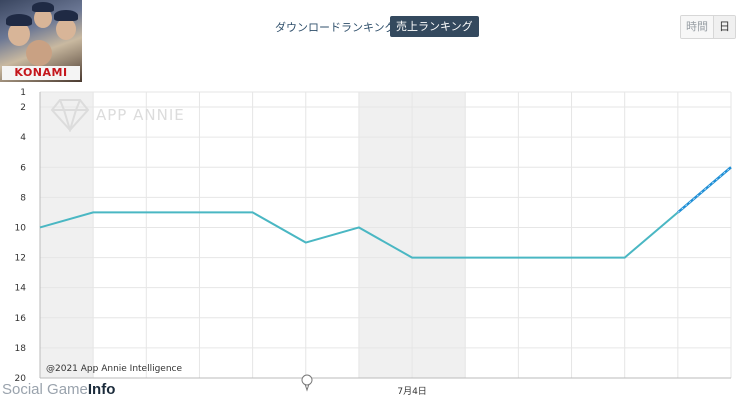 The width and height of the screenshot is (747, 405). What do you see at coordinates (434, 26) in the screenshot?
I see `tab-sales-ranking: 売上ランキング` at bounding box center [434, 26].